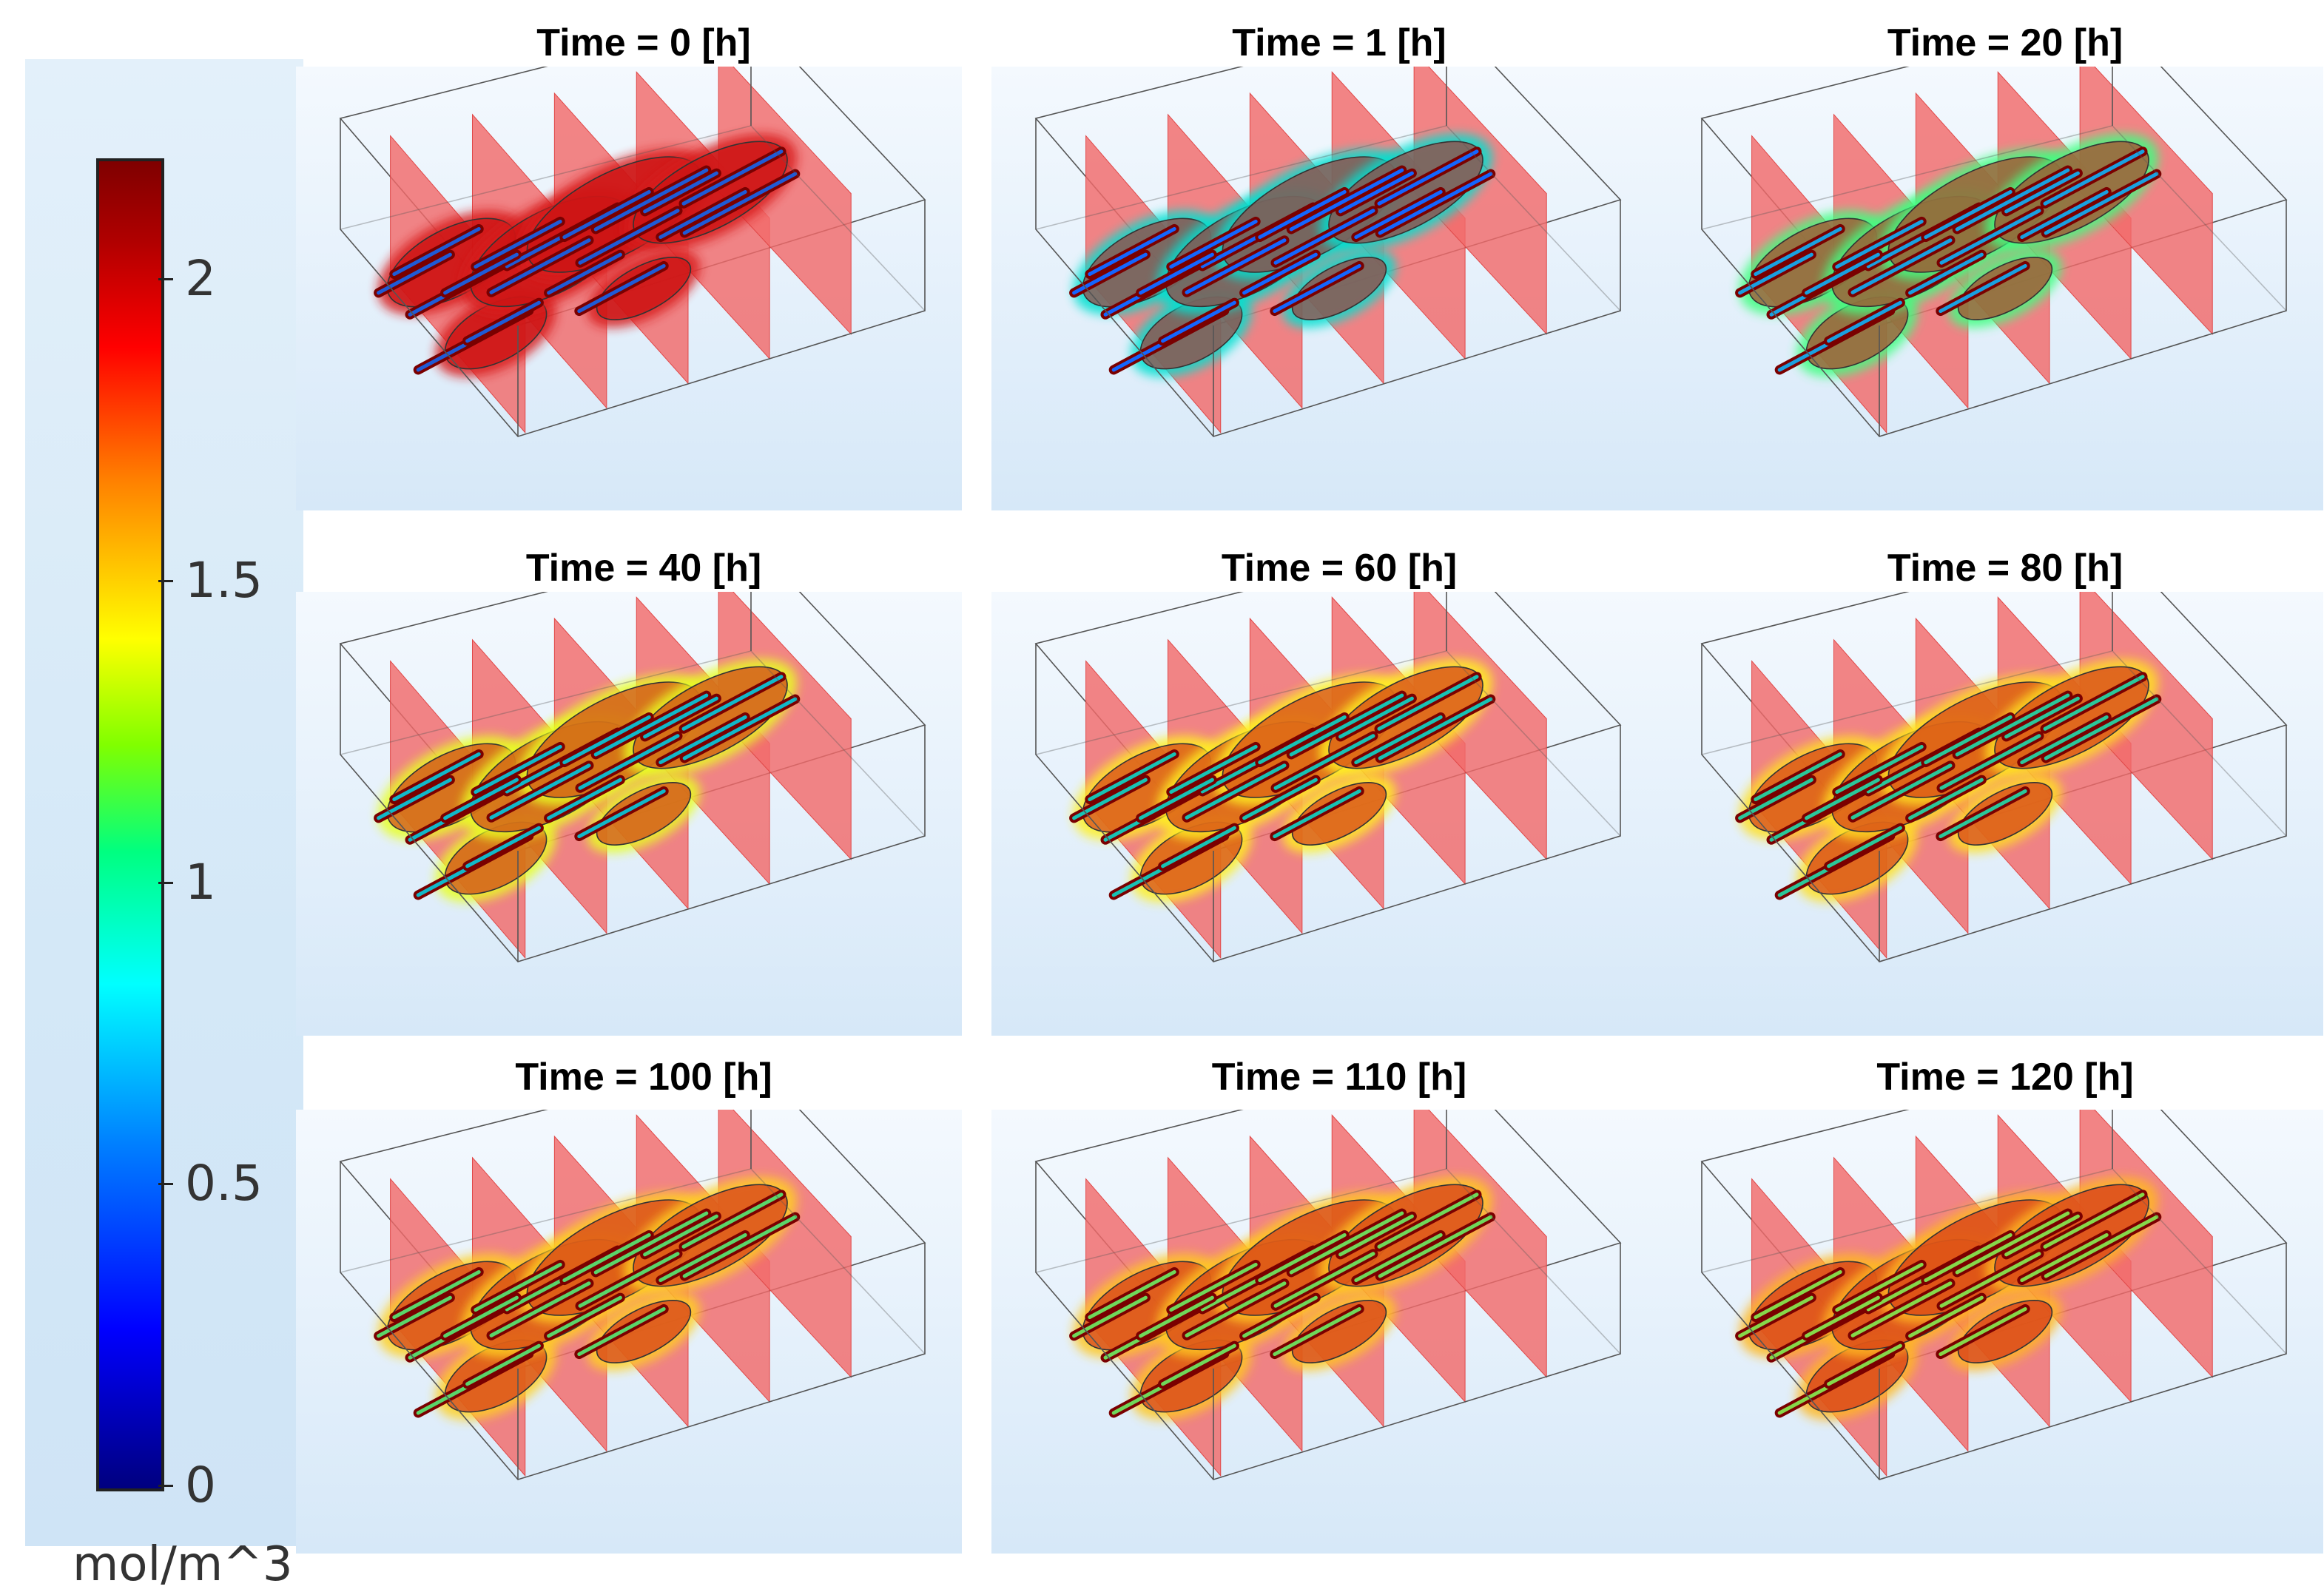 The width and height of the screenshot is (2324, 1592). Describe the element at coordinates (164, 826) in the screenshot. I see `colorbar-legend: 0 0.5 1 1.5 2 mol/m^3` at that location.